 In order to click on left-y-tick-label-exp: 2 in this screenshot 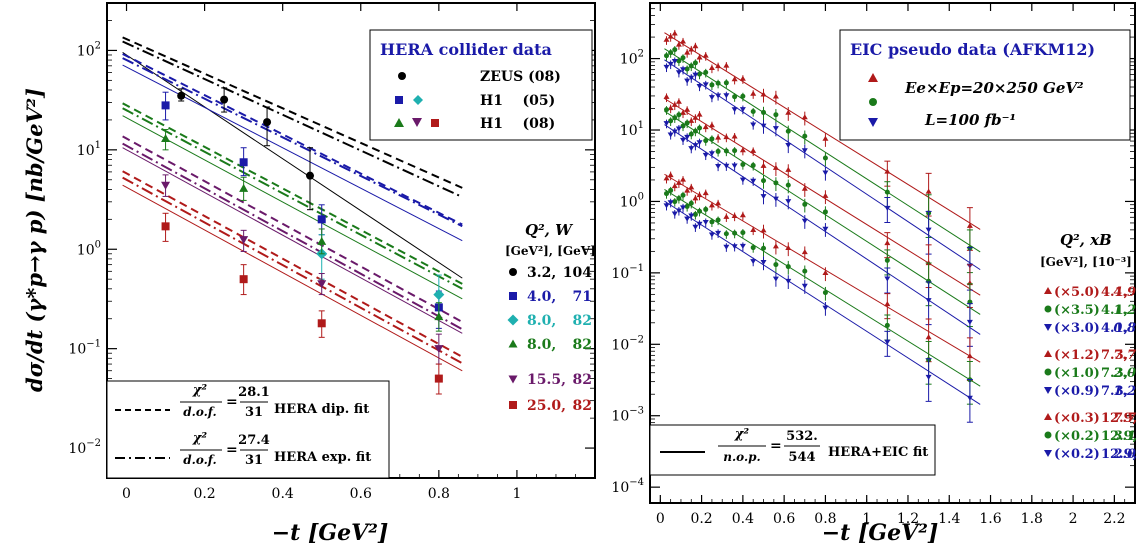, I will do `click(98, 45)`.